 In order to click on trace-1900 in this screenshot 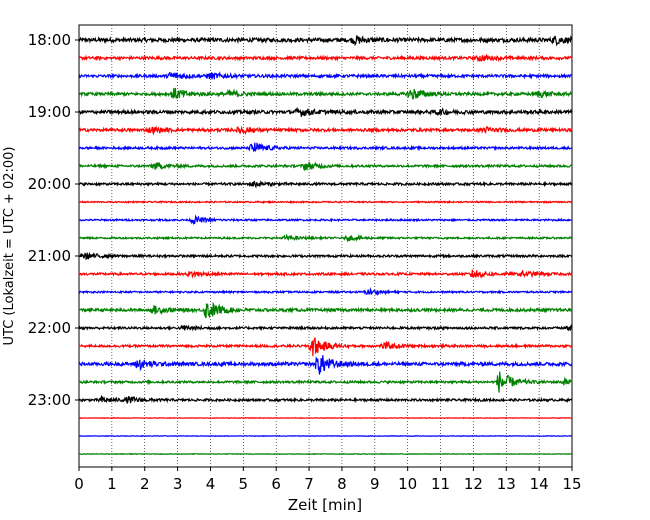, I will do `click(325, 111)`.